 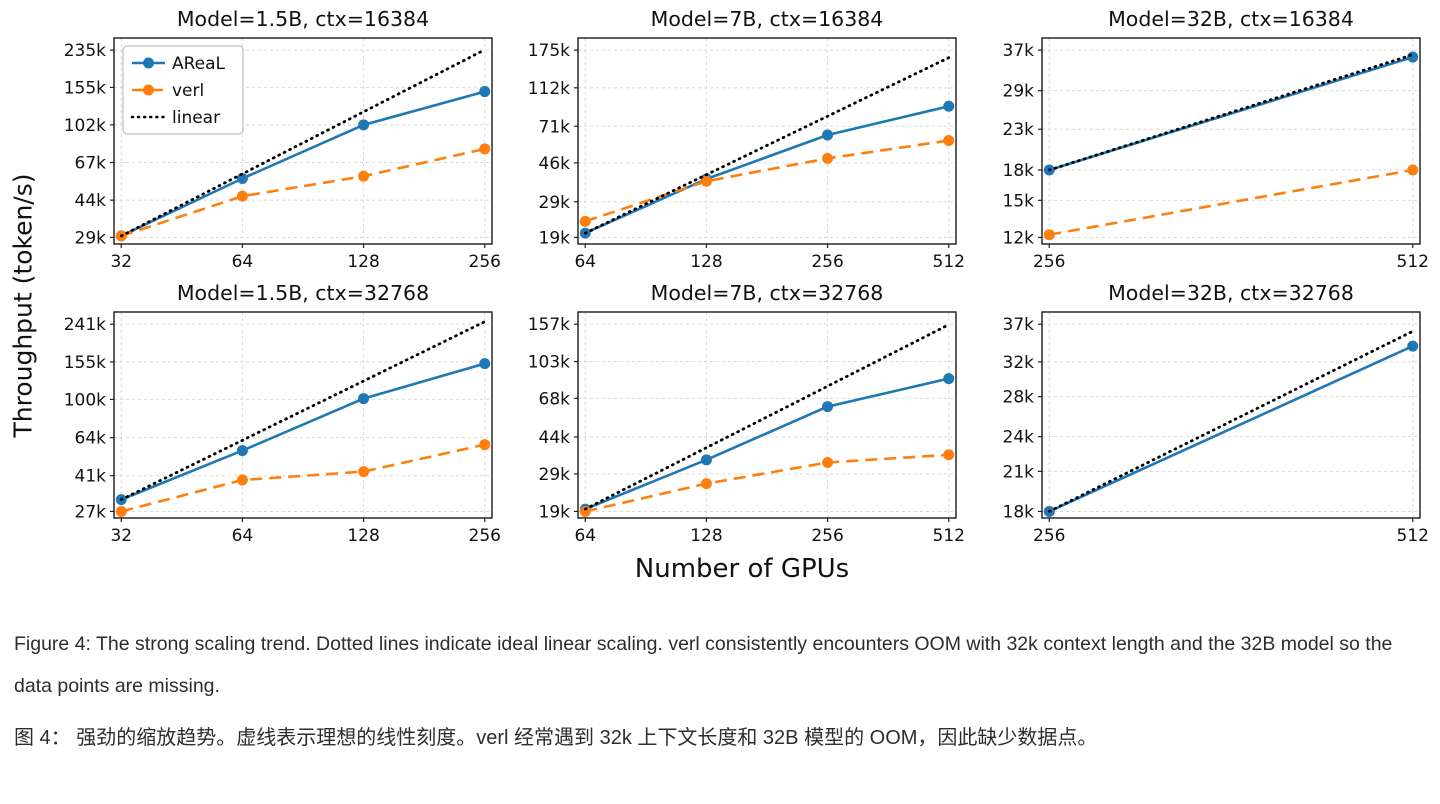 What do you see at coordinates (85, 88) in the screenshot?
I see `svg-text: 155k` at bounding box center [85, 88].